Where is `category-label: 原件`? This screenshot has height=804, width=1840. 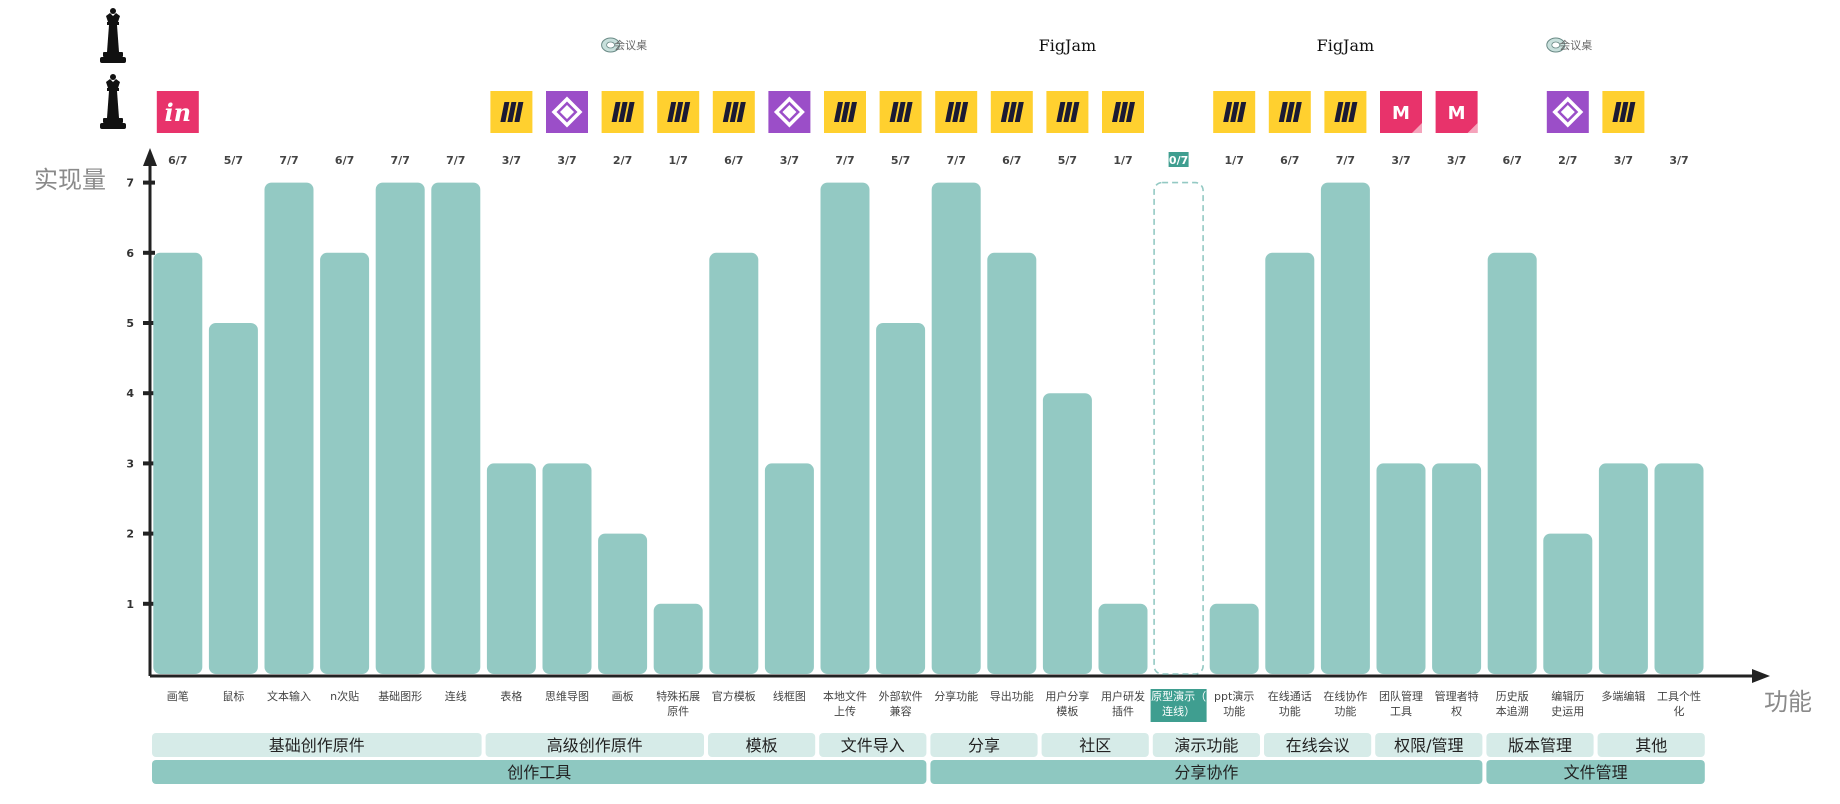
category-label: 原件 is located at coordinates (678, 711).